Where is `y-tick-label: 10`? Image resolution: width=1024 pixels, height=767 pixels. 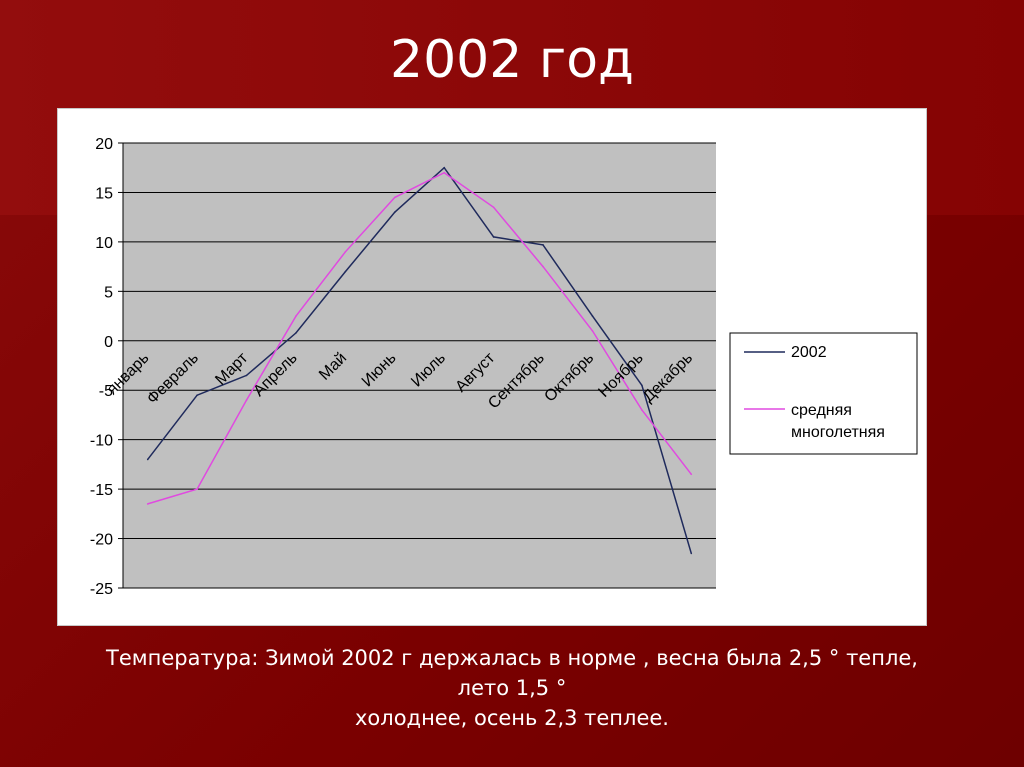 y-tick-label: 10 is located at coordinates (104, 243).